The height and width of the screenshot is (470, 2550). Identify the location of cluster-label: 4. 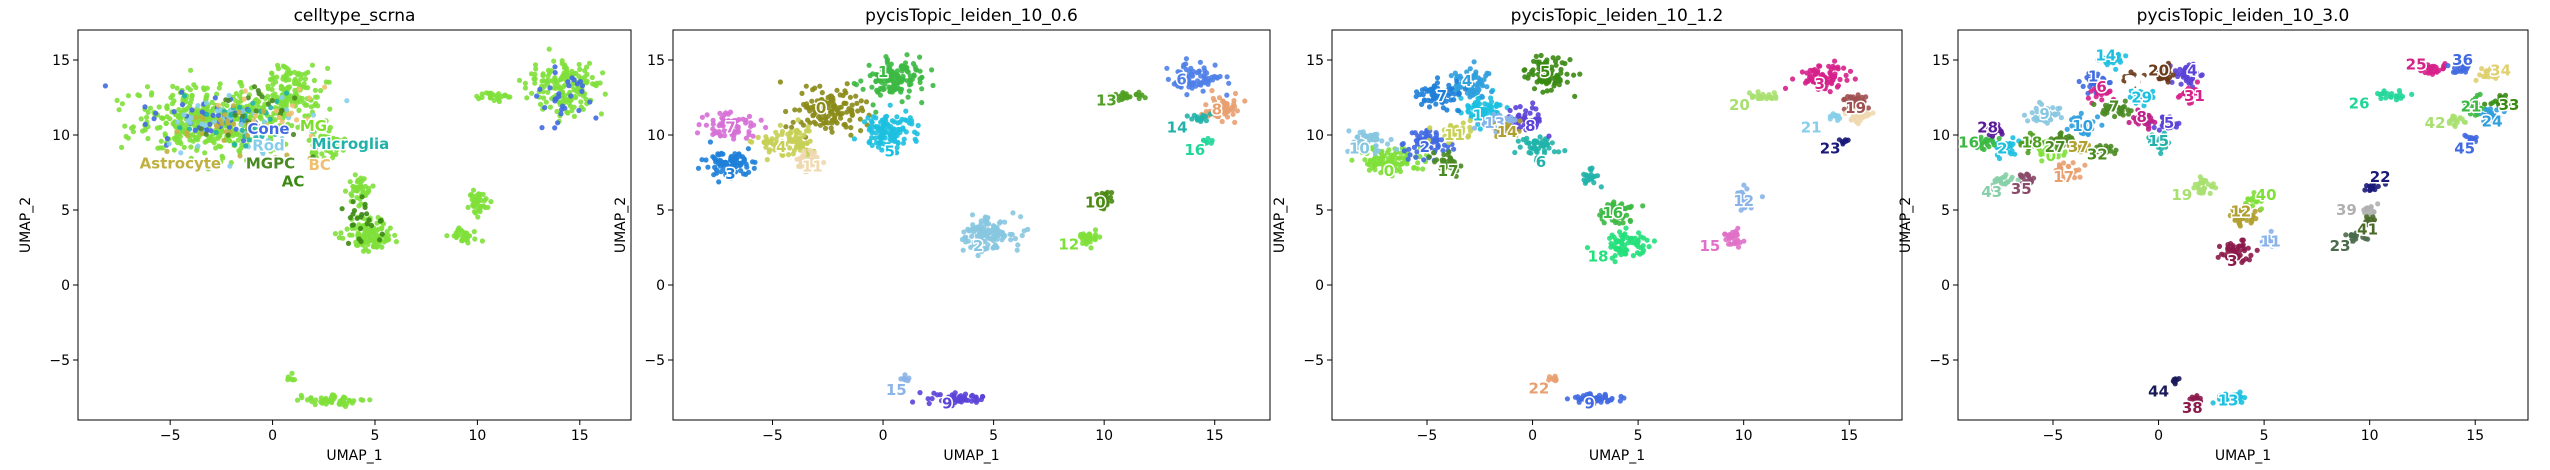
(781, 147).